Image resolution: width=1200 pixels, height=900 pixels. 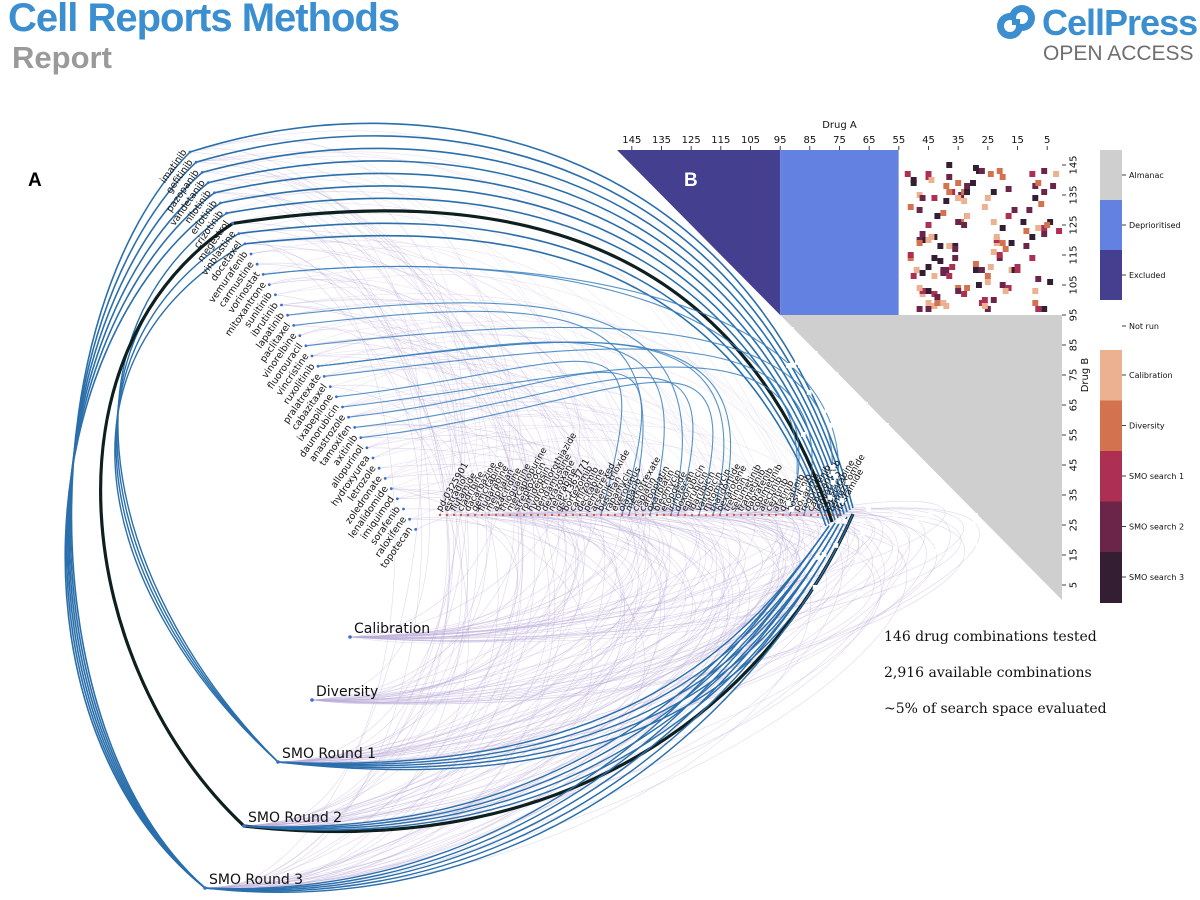 I want to click on legend-label: SMO search 3, so click(x=1156, y=577).